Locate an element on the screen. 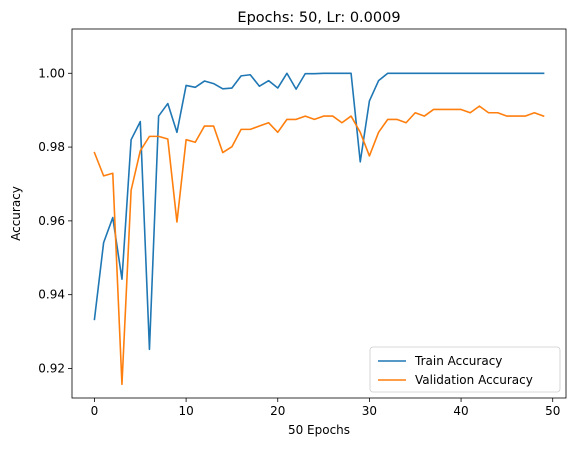  y-tick-label: 0.98 is located at coordinates (51, 147).